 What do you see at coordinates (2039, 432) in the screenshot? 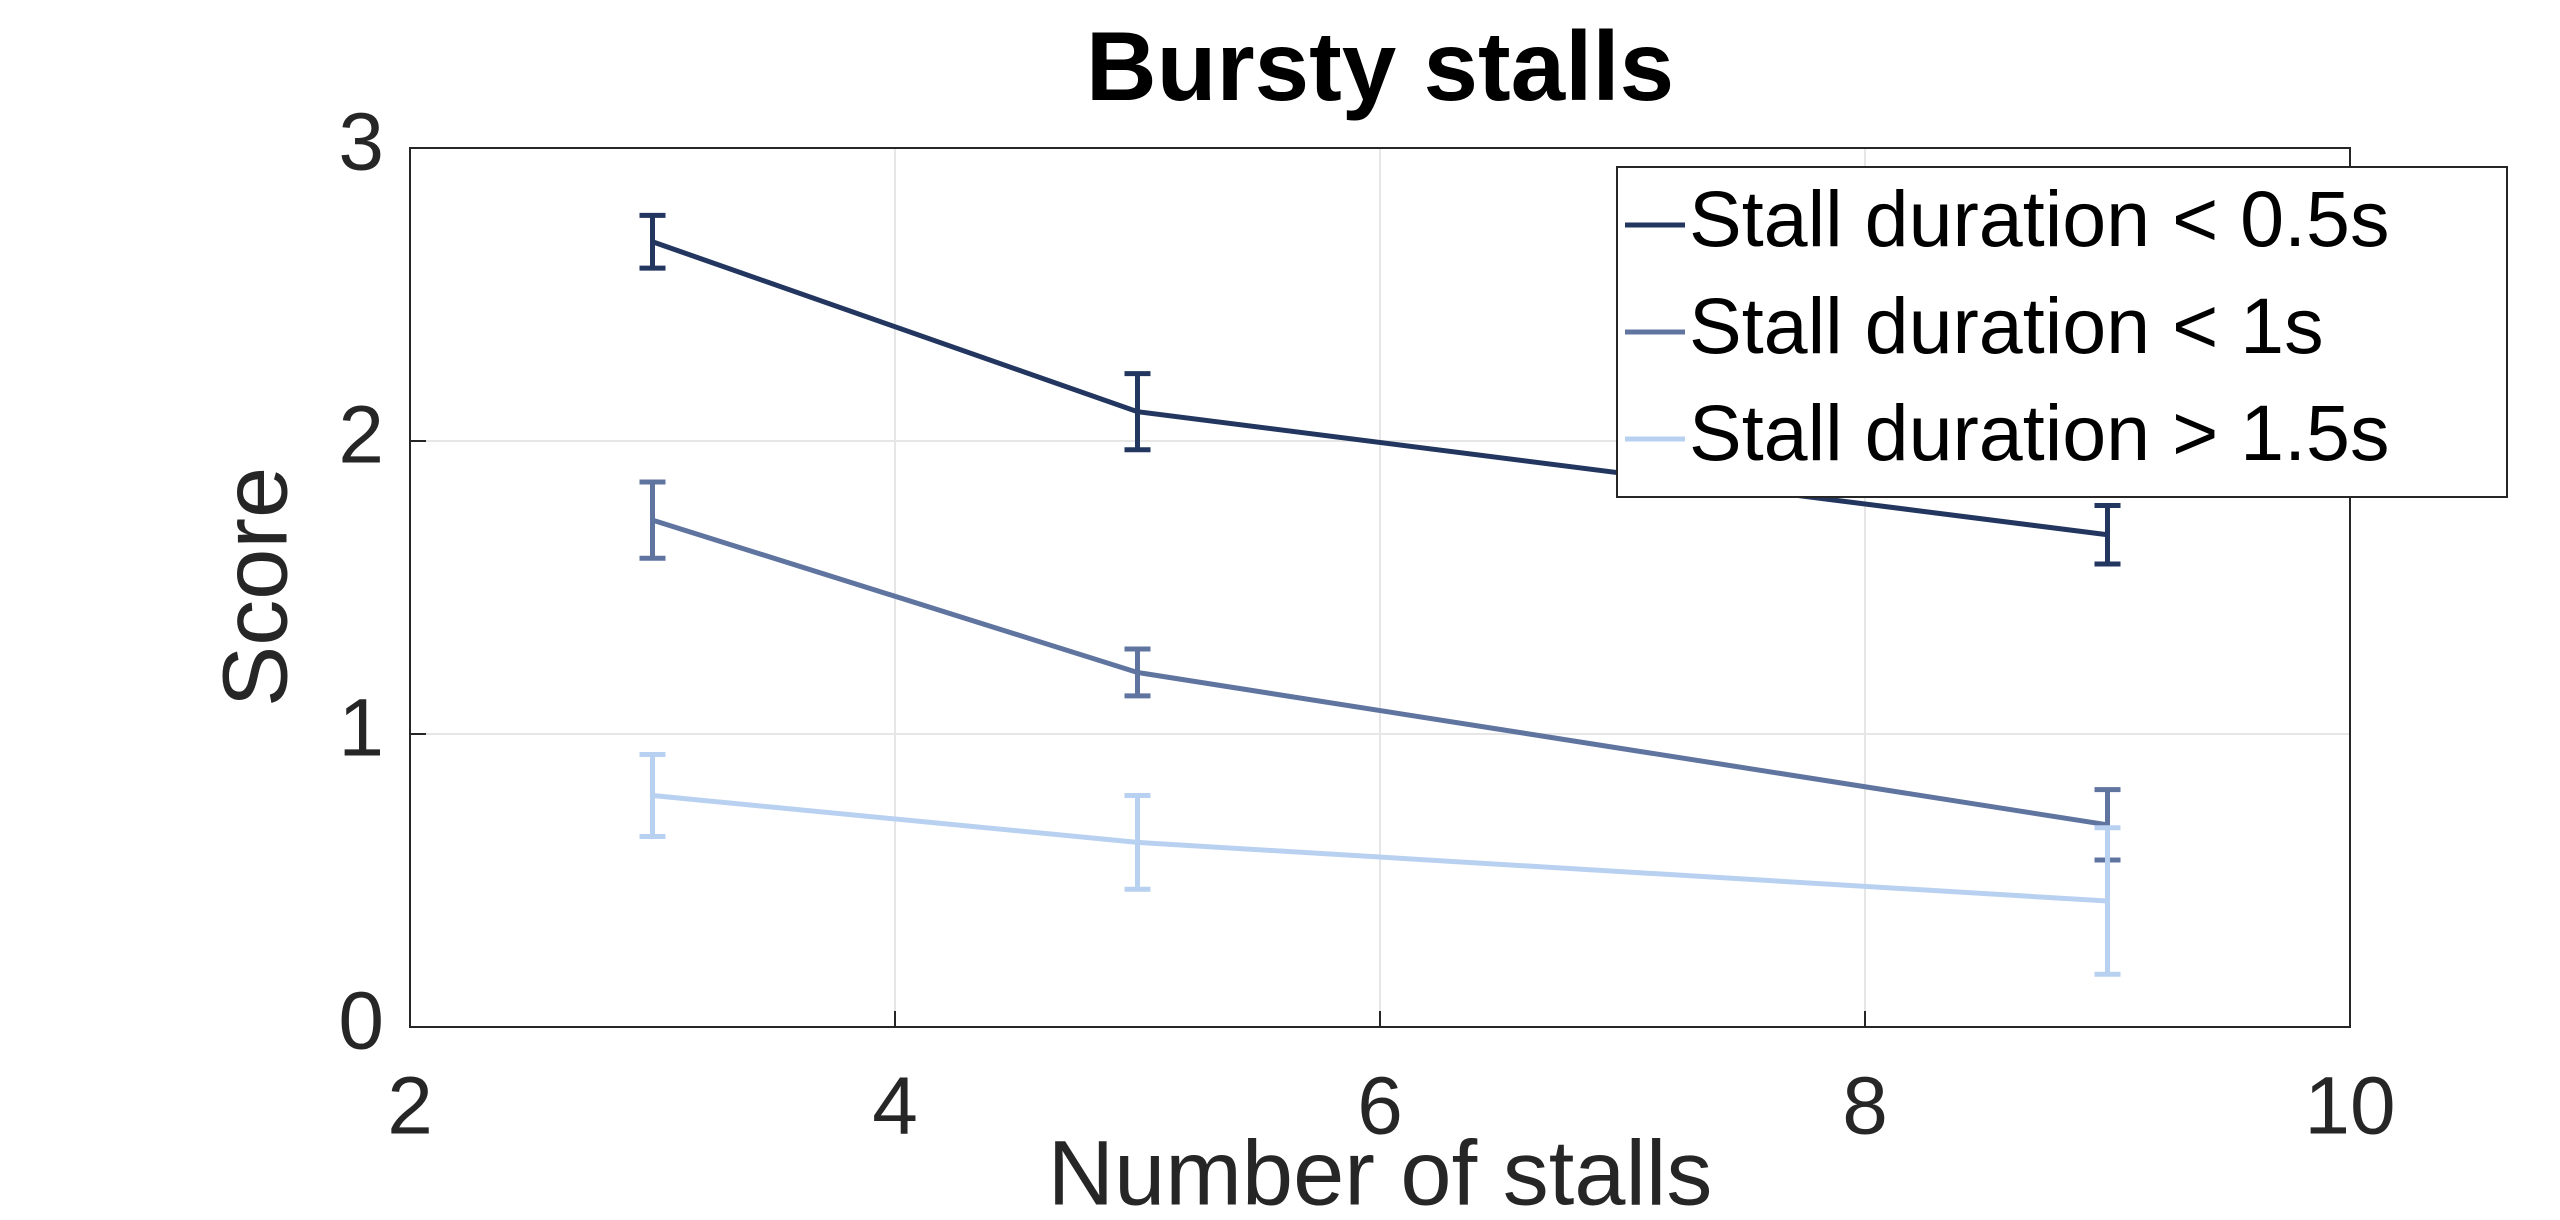
I see `legend-label: Stall duration > 1.5s` at bounding box center [2039, 432].